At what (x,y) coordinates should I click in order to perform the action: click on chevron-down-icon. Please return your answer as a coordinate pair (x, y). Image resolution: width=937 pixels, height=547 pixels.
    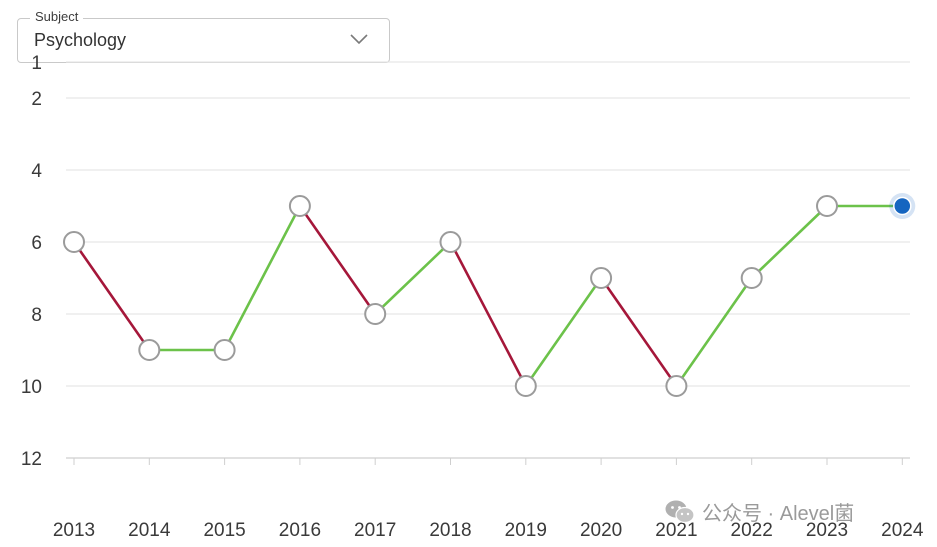
    Looking at the image, I should click on (359, 39).